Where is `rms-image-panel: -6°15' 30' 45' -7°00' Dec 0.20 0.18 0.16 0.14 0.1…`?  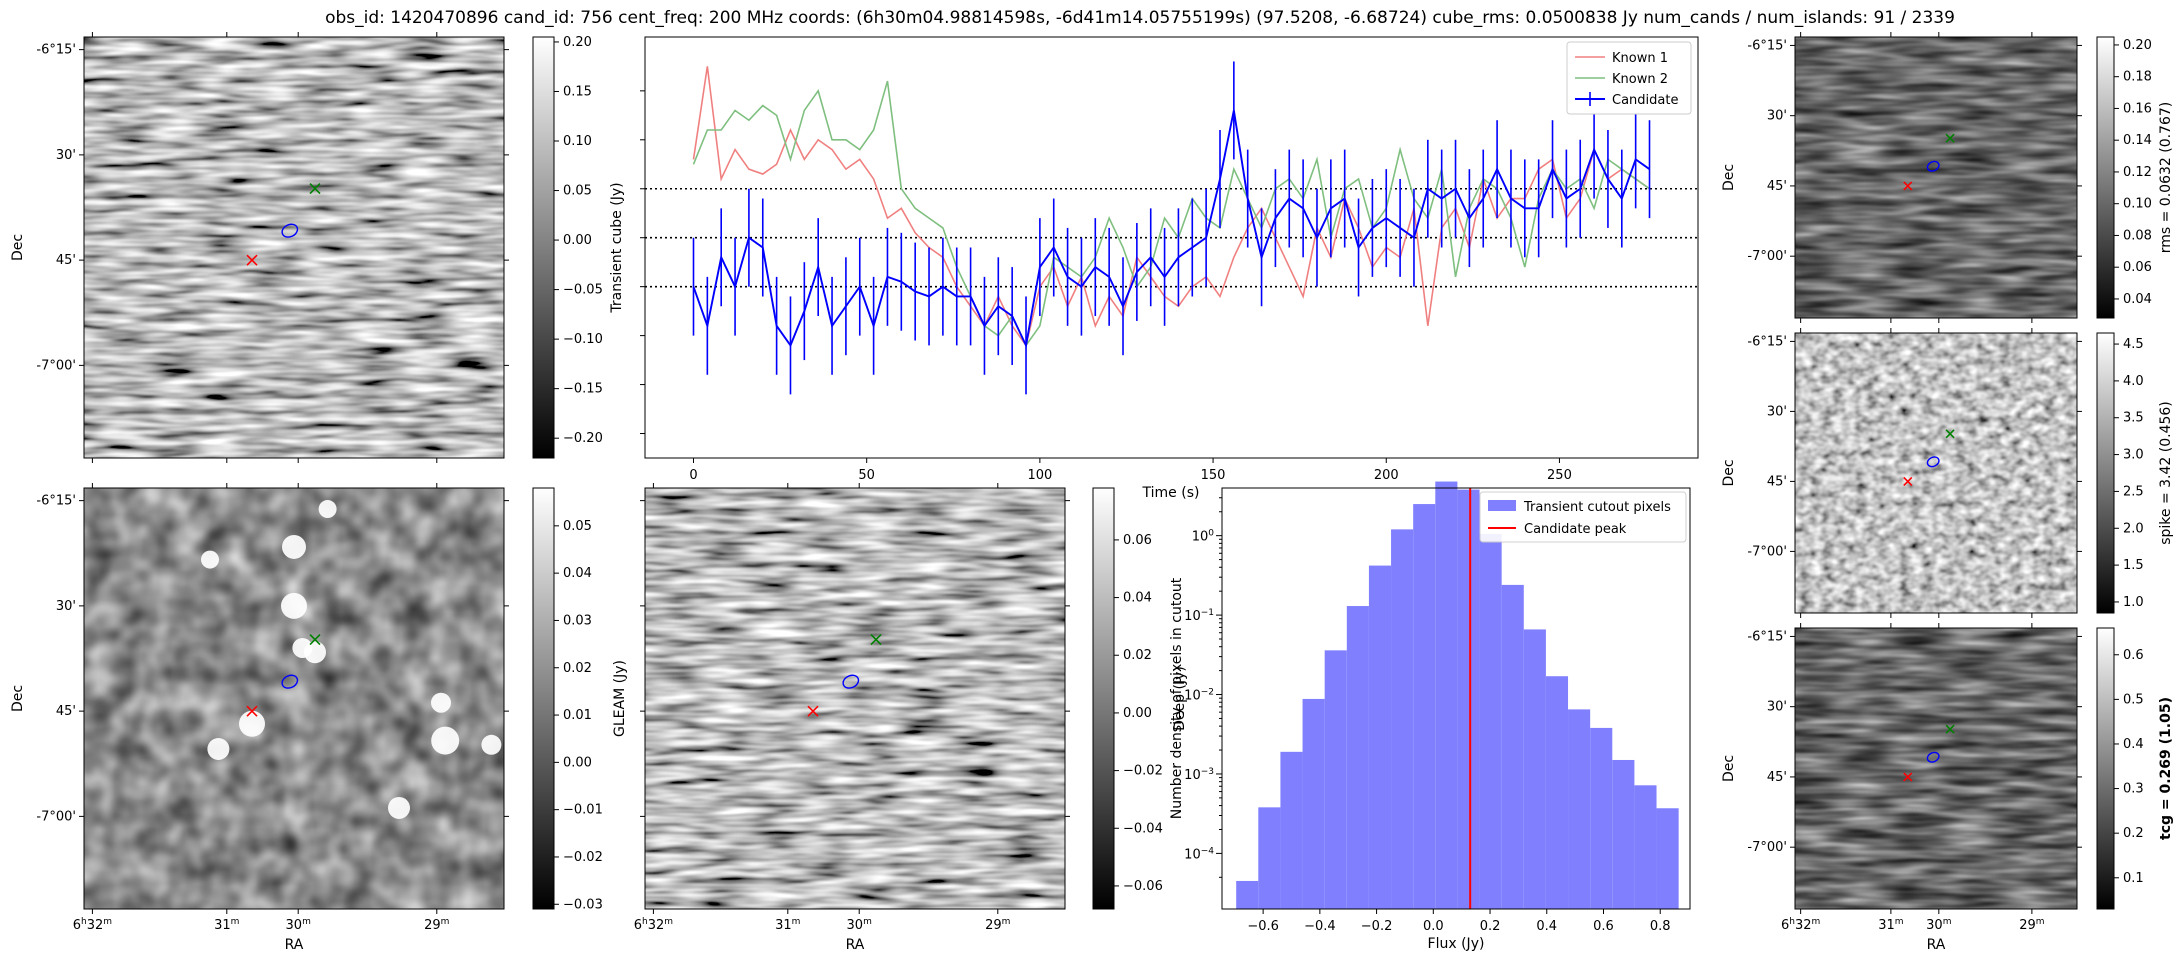 rms-image-panel: -6°15' 30' 45' -7°00' Dec 0.20 0.18 0.16 0.14 0.1… is located at coordinates (1947, 177).